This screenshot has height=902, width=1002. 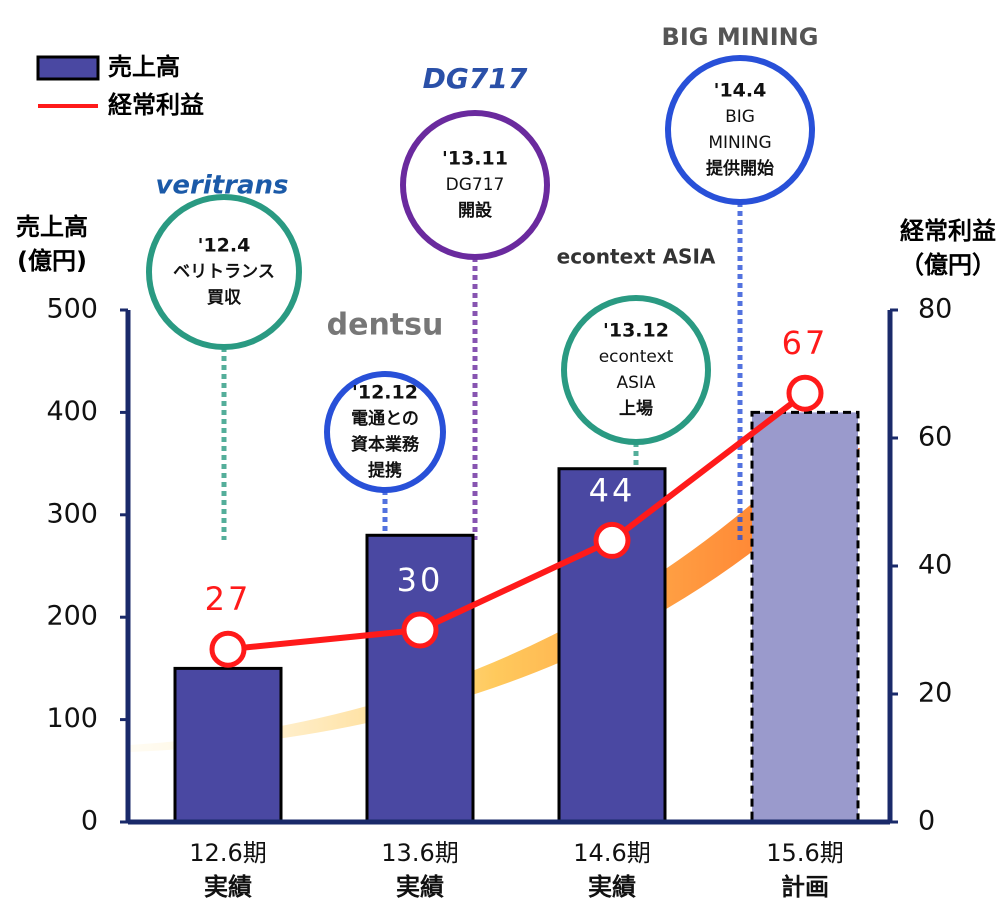 I want to click on logo-text: econtext ASIA, so click(x=636, y=257).